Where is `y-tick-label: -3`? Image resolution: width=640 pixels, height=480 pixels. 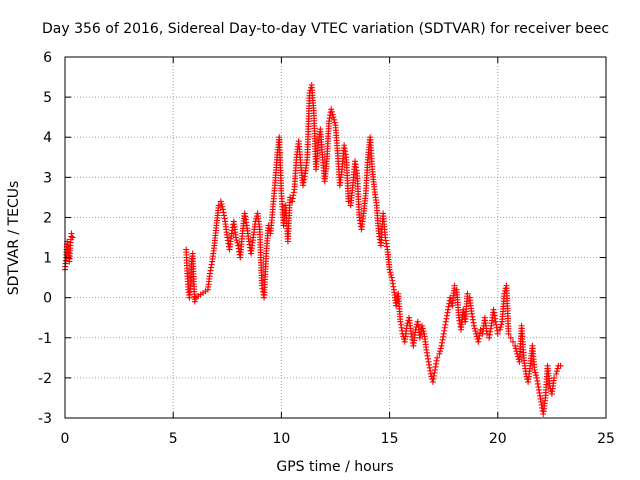 y-tick-label: -3 is located at coordinates (45, 419).